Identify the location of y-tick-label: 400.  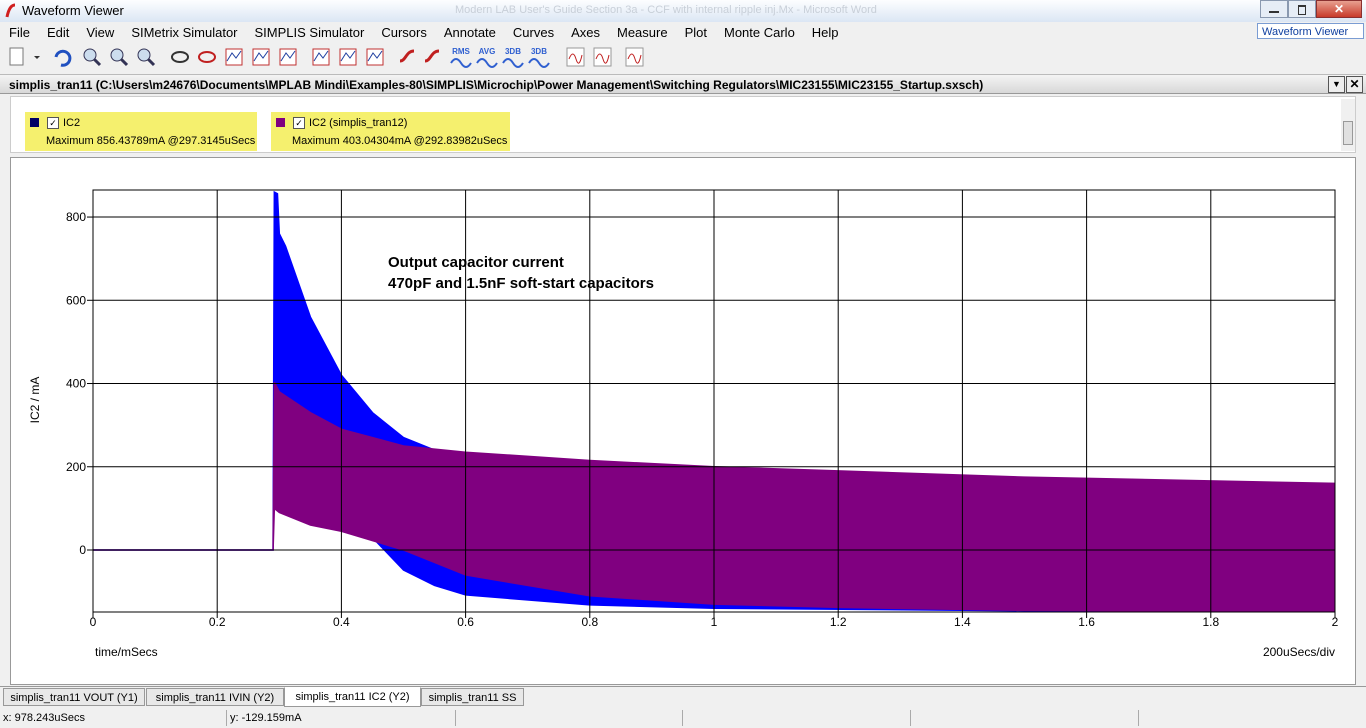
(76, 384).